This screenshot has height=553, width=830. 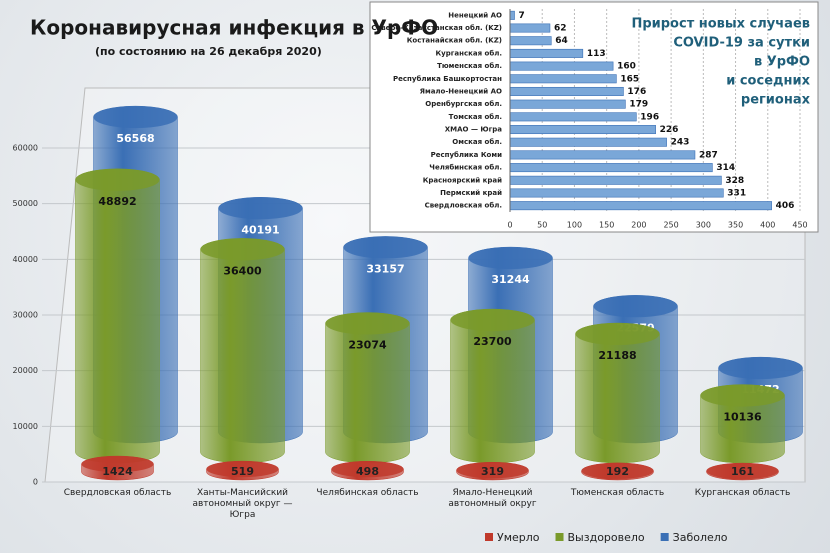 I want to click on x-tick-label: 450, so click(x=799, y=225).